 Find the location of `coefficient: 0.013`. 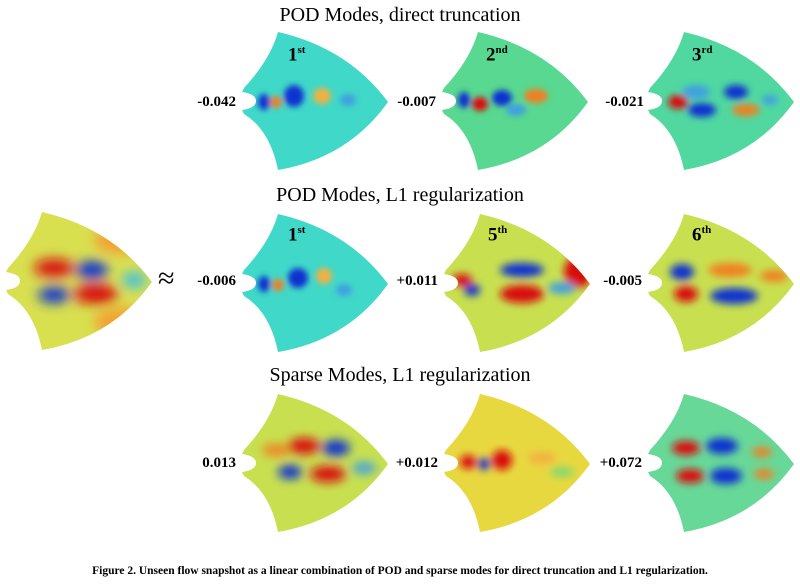

coefficient: 0.013 is located at coordinates (219, 463).